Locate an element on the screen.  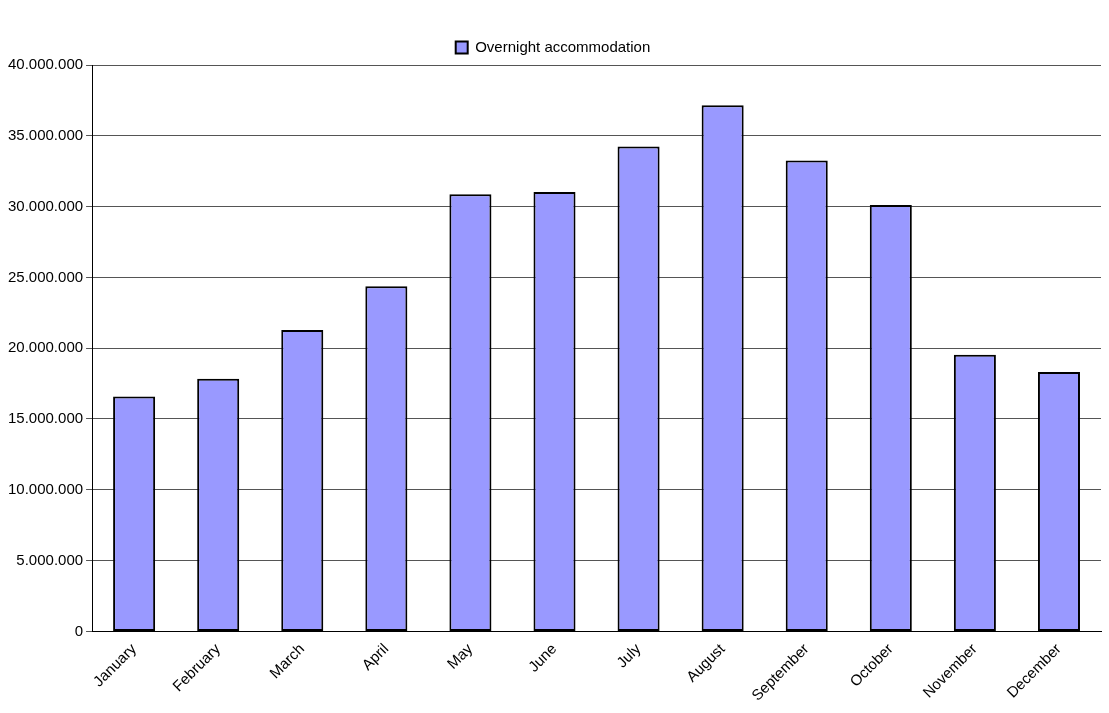
x-tick-label: May is located at coordinates (459, 655).